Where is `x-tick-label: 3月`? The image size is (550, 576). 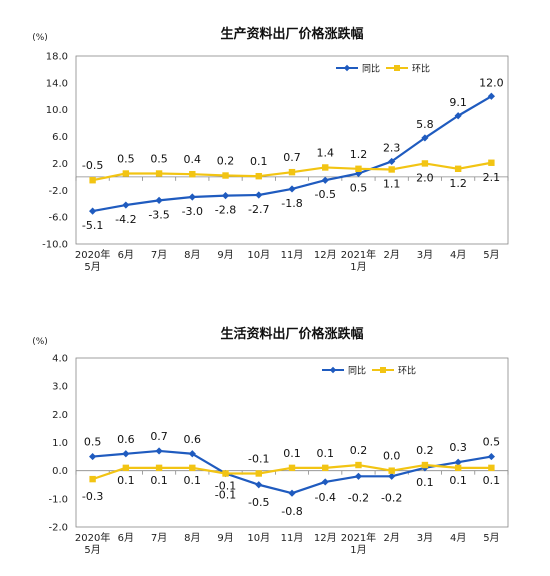
x-tick-label: 3月 is located at coordinates (425, 255).